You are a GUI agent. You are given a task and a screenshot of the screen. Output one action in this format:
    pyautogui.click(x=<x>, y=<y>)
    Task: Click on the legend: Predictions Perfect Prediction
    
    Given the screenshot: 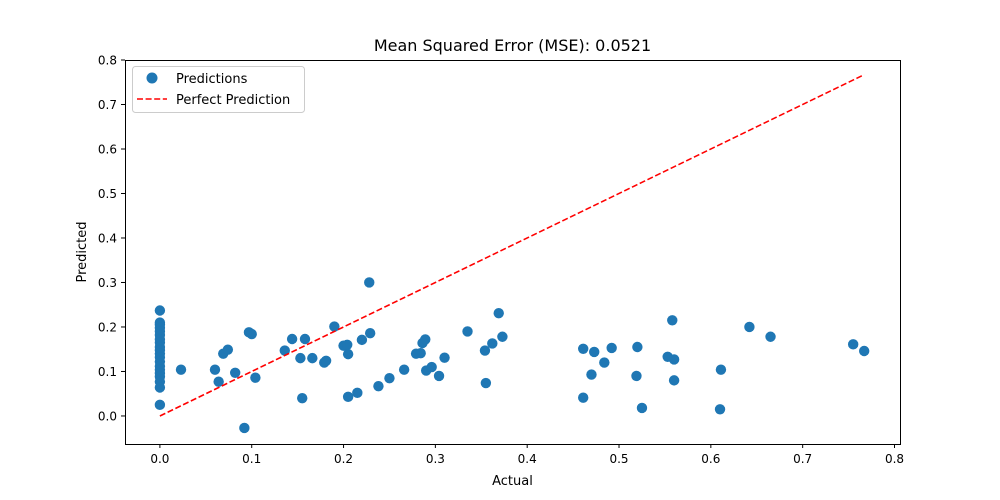 What is the action you would take?
    pyautogui.click(x=218, y=89)
    